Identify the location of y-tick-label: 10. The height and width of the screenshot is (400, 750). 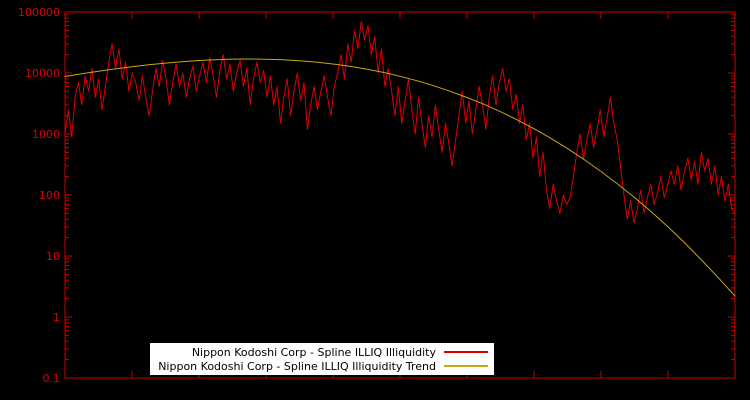
(53, 256).